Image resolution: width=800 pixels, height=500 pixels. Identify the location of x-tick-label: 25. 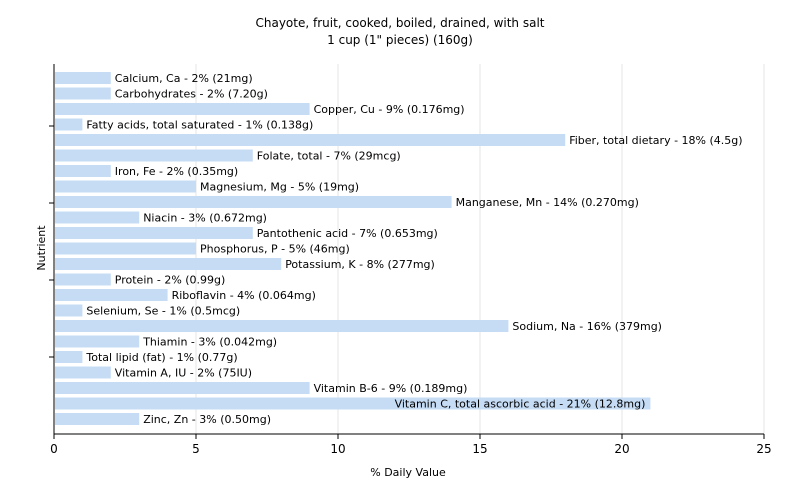
(763, 449).